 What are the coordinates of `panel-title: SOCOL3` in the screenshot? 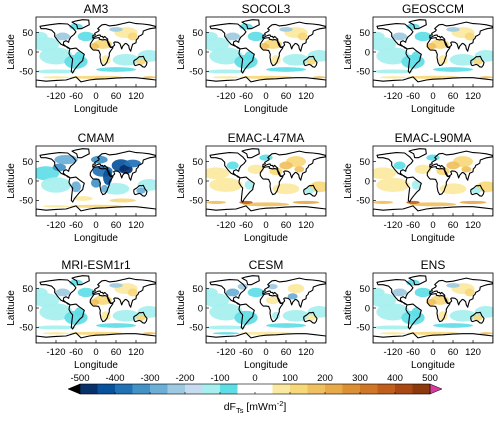 It's located at (266, 9).